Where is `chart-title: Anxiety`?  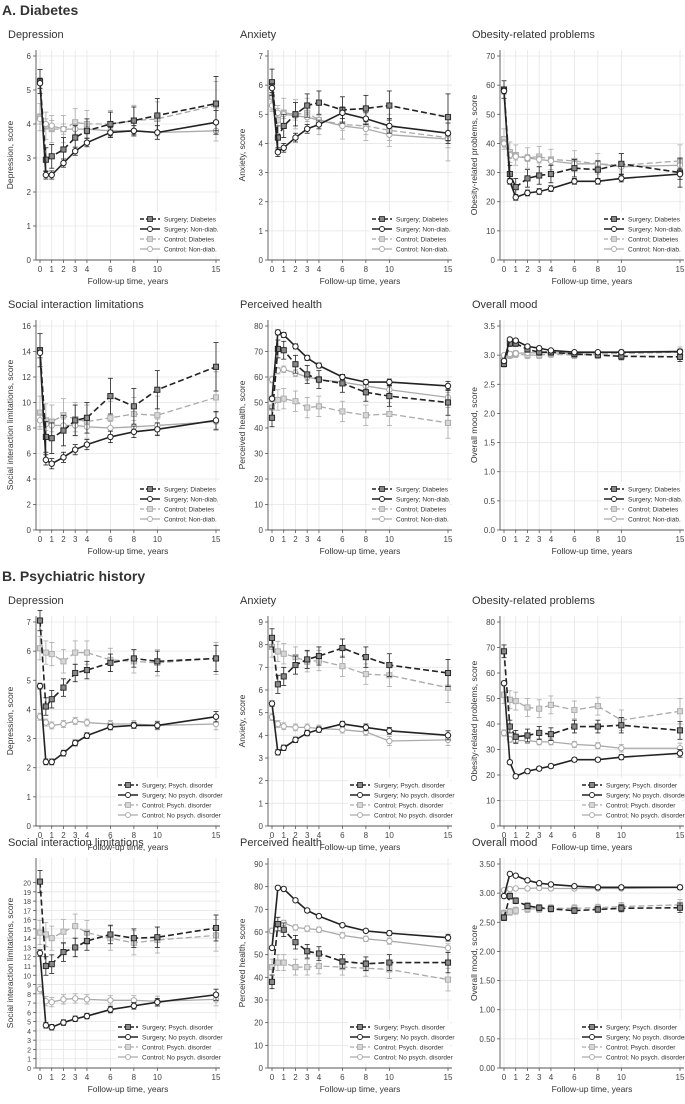 chart-title: Anxiety is located at coordinates (258, 35).